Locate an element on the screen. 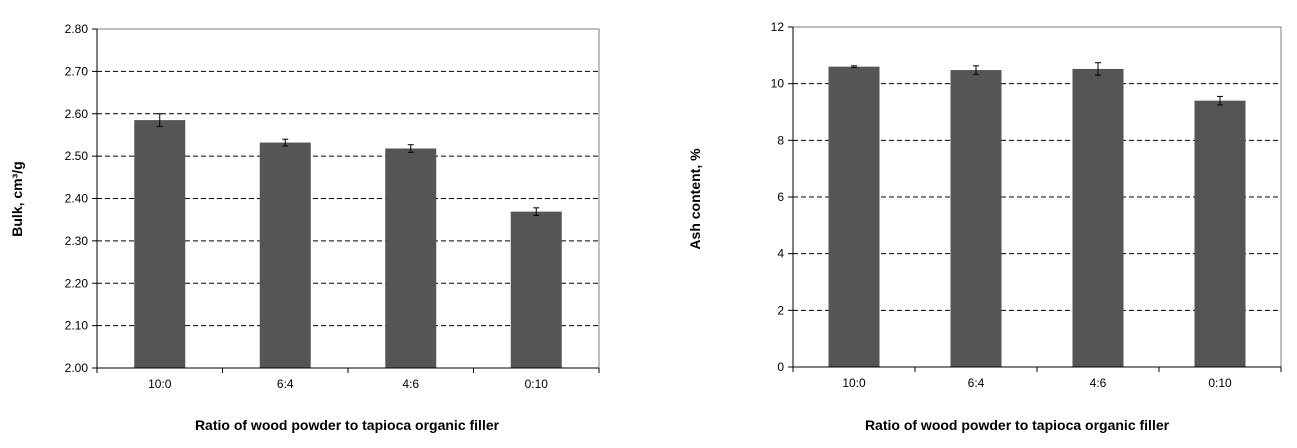 This screenshot has width=1297, height=448. bulk-x-tick-label-1: 6:4 is located at coordinates (285, 384).